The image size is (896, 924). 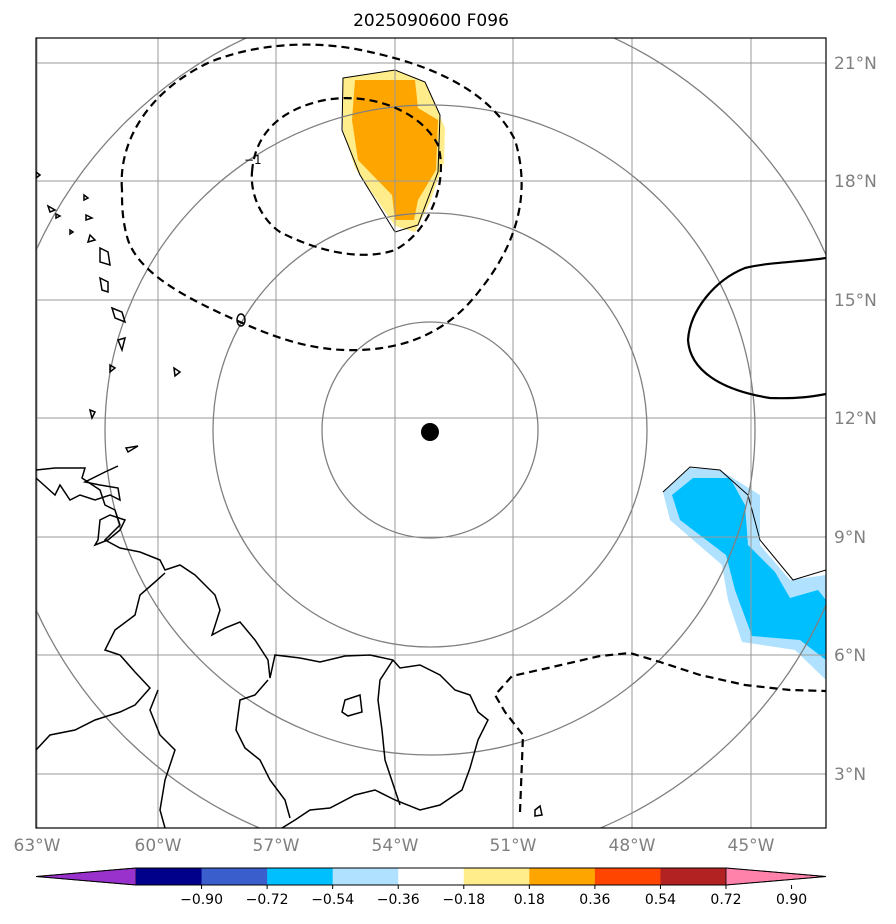 What do you see at coordinates (389, 732) in the screenshot?
I see `guyane-border` at bounding box center [389, 732].